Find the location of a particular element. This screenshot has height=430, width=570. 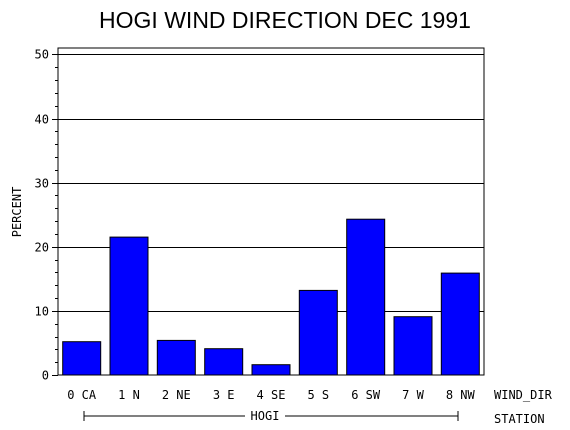

x-tick-label: 3 E is located at coordinates (224, 395).